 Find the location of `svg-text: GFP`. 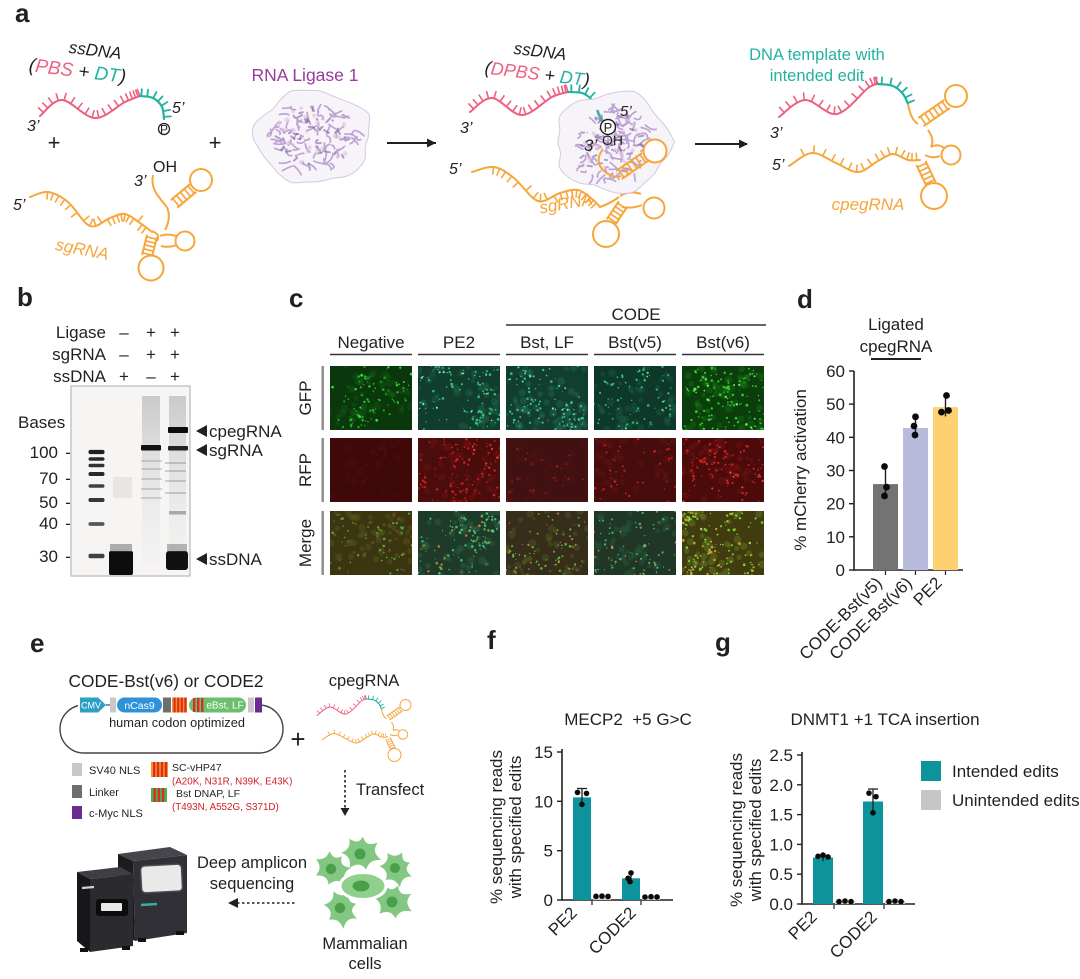

svg-text: GFP is located at coordinates (305, 398).